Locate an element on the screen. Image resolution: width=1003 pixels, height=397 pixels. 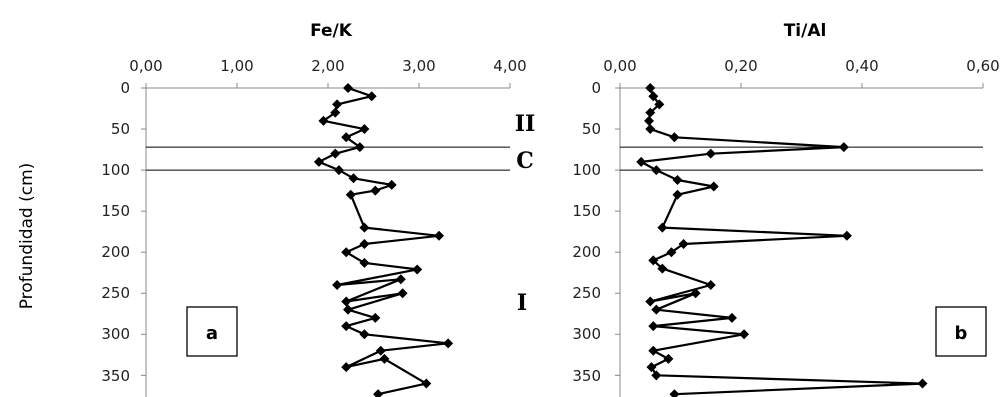
chart-b-y-tick: 50 is located at coordinates (591, 129).